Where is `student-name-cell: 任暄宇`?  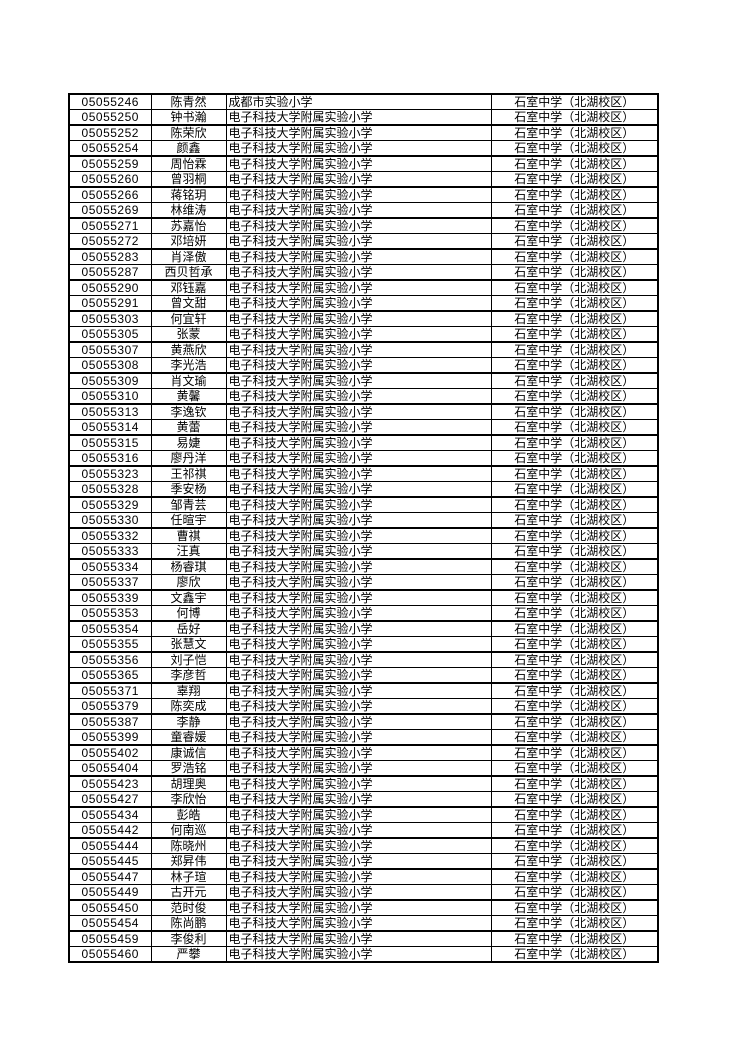 student-name-cell: 任暄宇 is located at coordinates (188, 520).